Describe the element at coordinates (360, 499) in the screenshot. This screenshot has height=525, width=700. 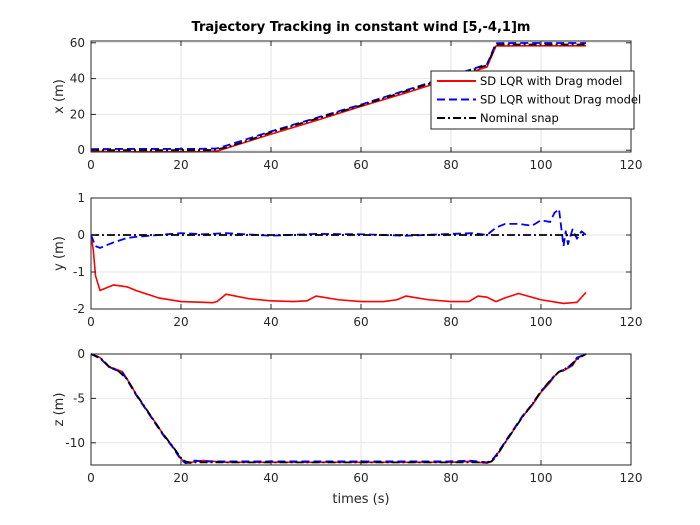
I see `xlabel-bottom: times (s)` at that location.